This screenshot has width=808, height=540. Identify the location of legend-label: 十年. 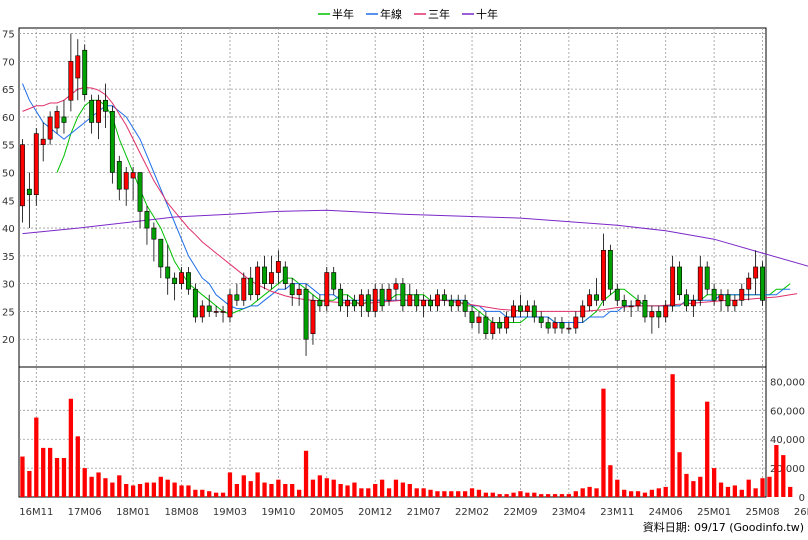
(487, 14).